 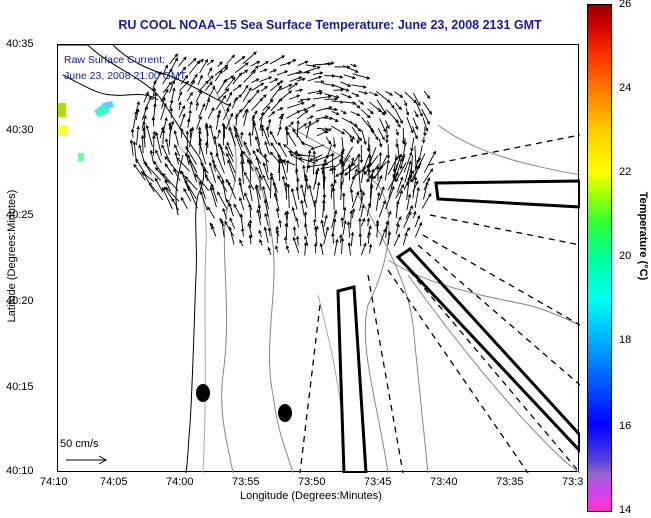 What do you see at coordinates (285, 413) in the screenshot?
I see `station-marker` at bounding box center [285, 413].